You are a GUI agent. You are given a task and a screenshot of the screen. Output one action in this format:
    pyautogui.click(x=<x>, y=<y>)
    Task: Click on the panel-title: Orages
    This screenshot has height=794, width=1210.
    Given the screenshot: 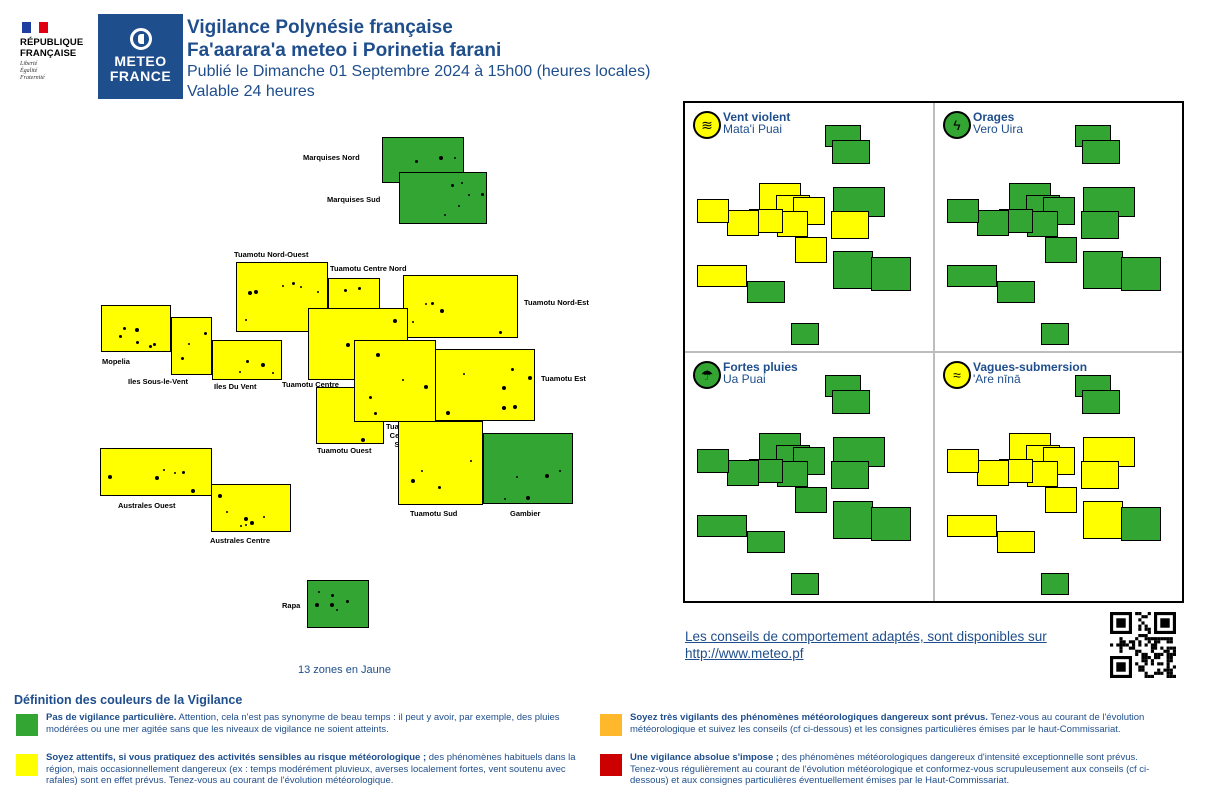 What is the action you would take?
    pyautogui.click(x=994, y=117)
    